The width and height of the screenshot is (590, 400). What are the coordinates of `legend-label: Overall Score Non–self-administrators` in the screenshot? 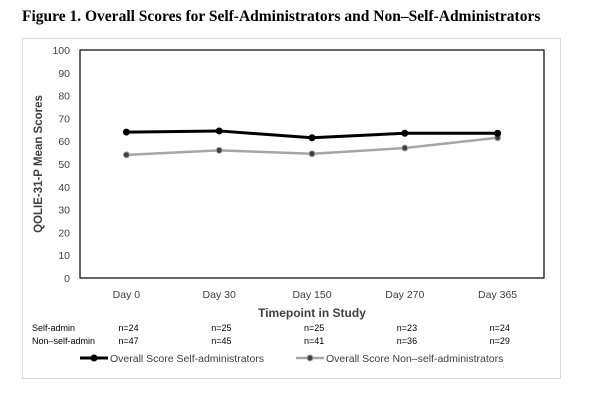 It's located at (414, 359).